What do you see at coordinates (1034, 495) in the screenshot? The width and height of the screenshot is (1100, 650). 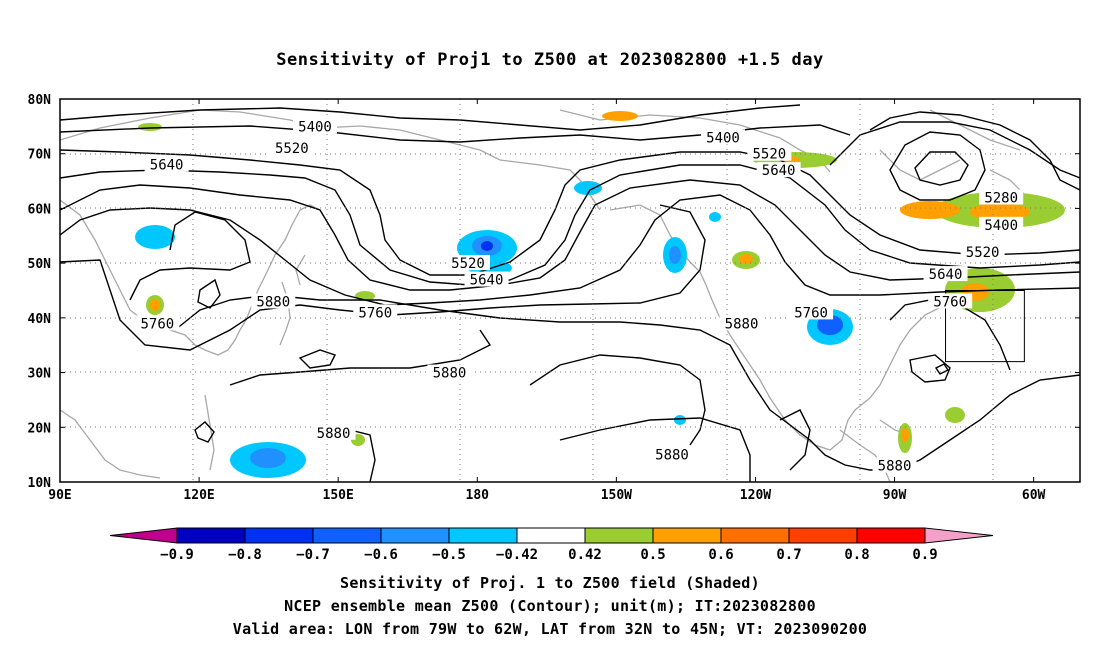 I see `lon-label: 60W` at bounding box center [1034, 495].